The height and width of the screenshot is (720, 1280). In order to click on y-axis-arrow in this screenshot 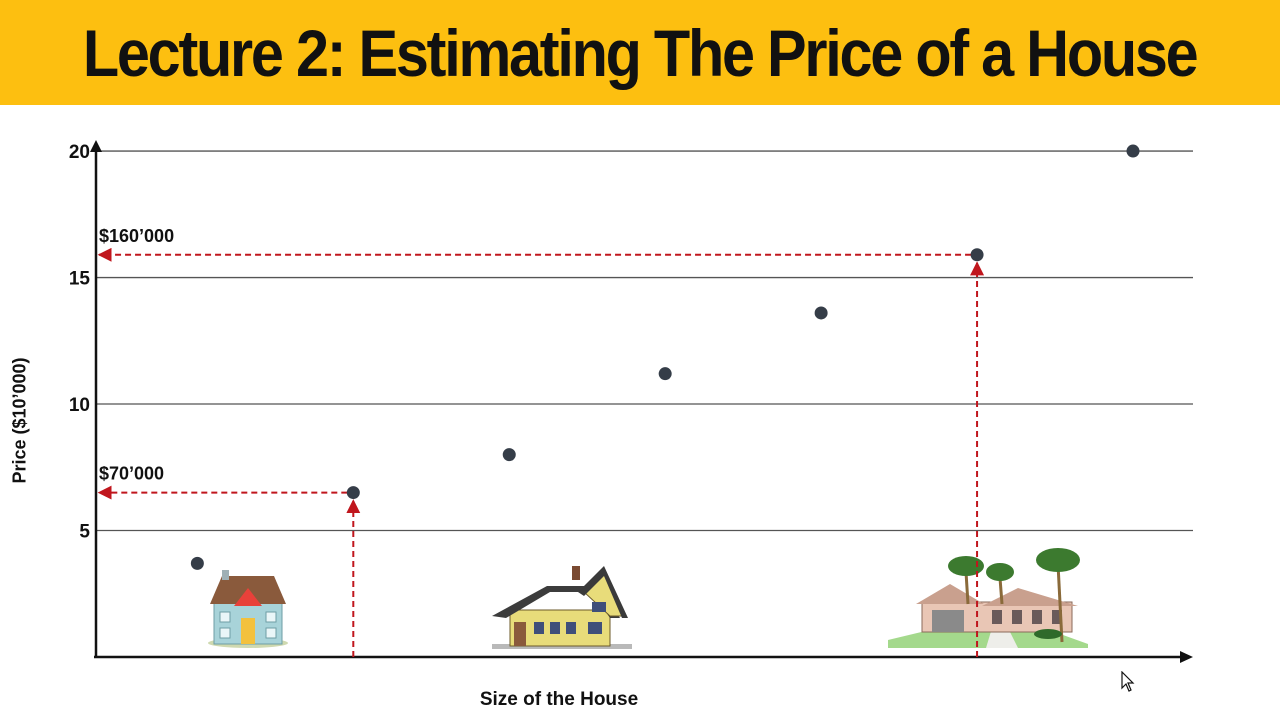, I will do `click(96, 146)`.